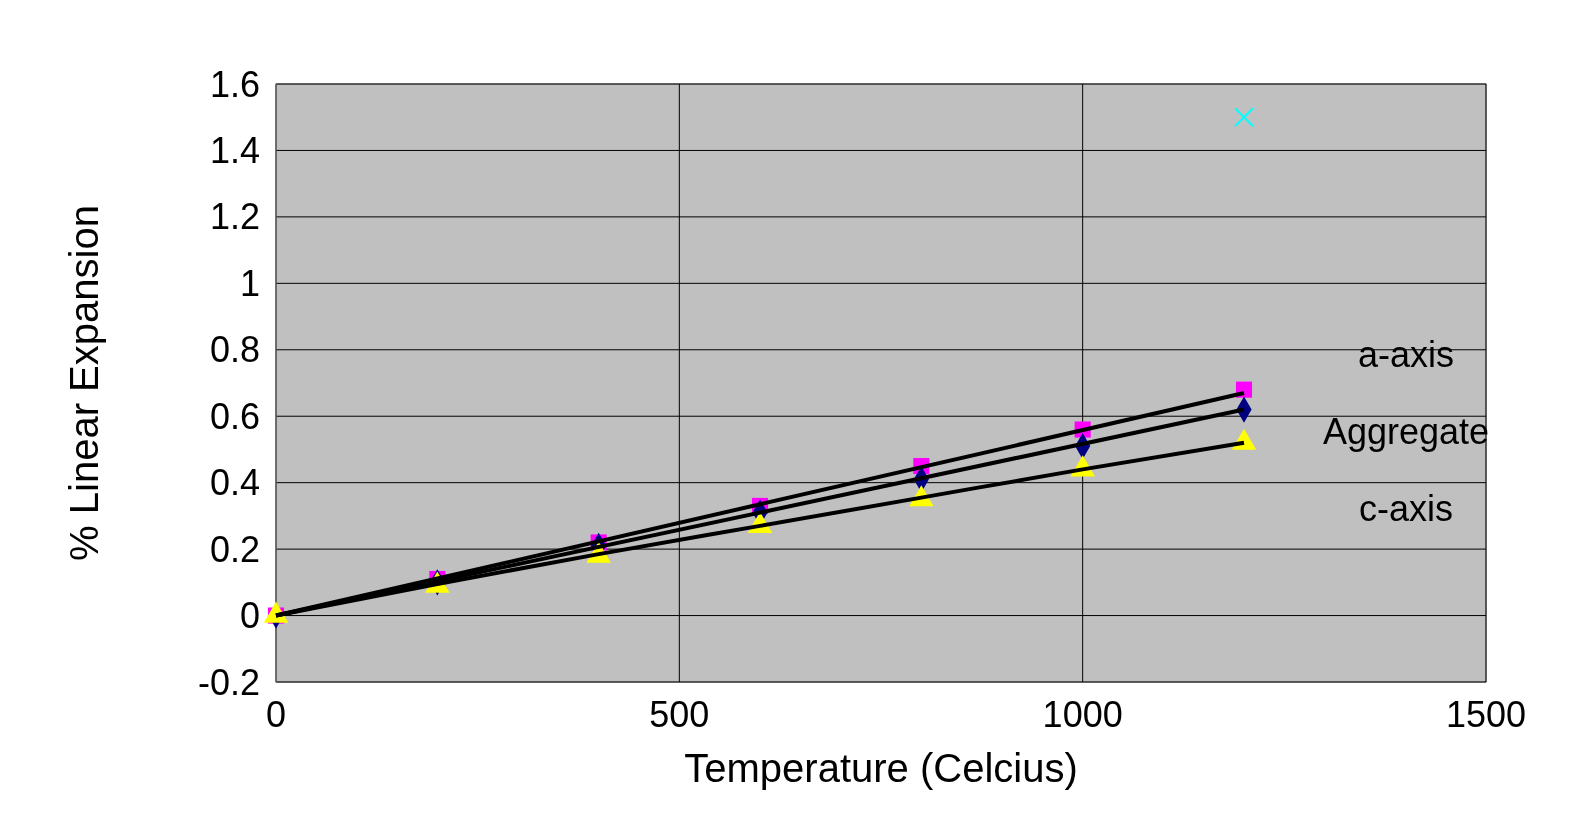  Describe the element at coordinates (1082, 714) in the screenshot. I see `x-tick-label: 1000` at that location.